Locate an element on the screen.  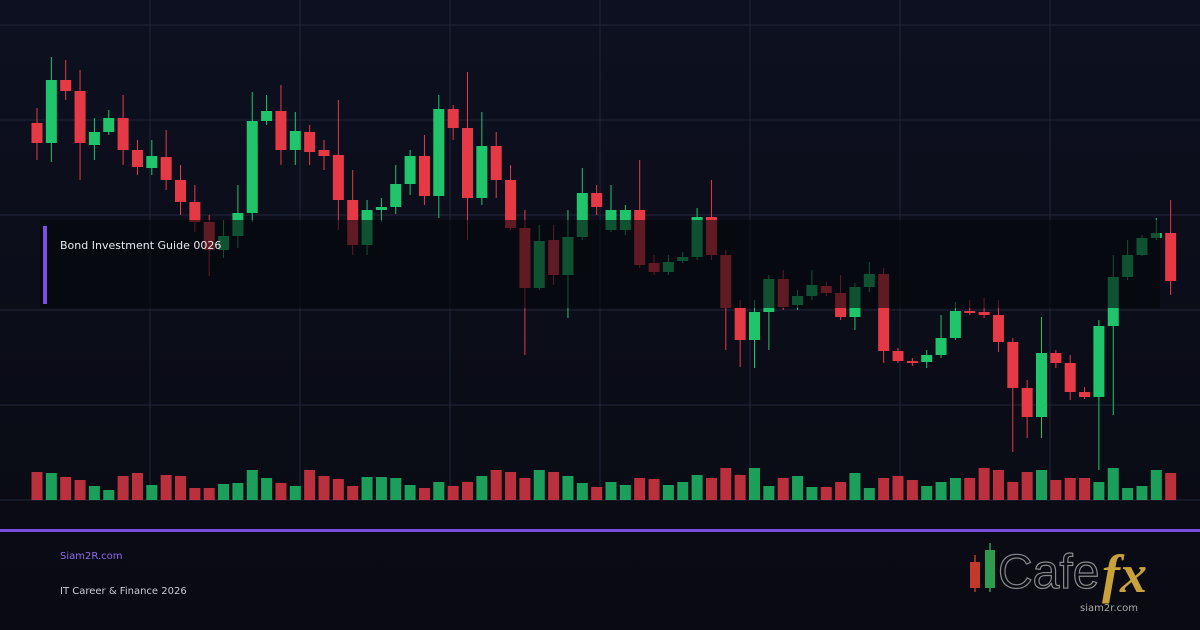
logo-accent: fx is located at coordinates (1124, 574).